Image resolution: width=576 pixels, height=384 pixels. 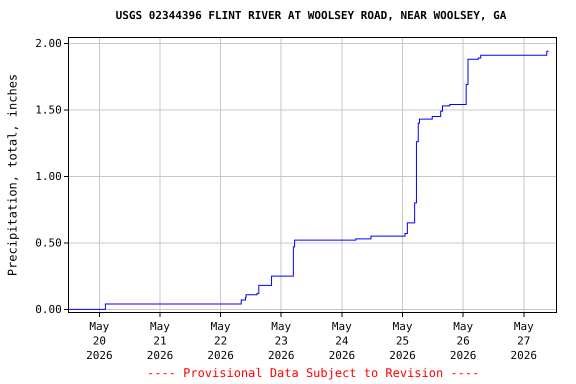 I want to click on x-tick-label: May 25 2026, so click(x=402, y=341).